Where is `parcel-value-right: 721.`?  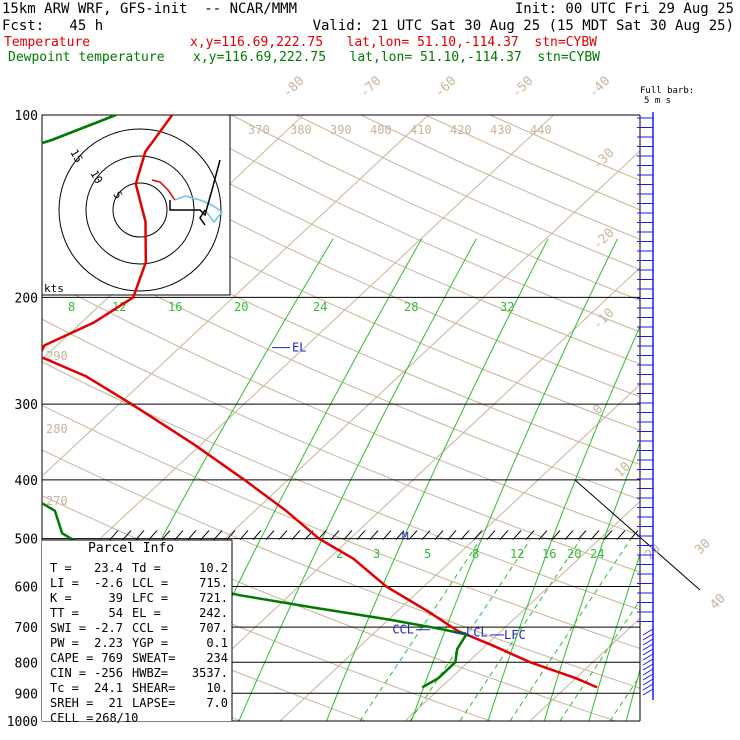 parcel-value-right: 721. is located at coordinates (213, 598).